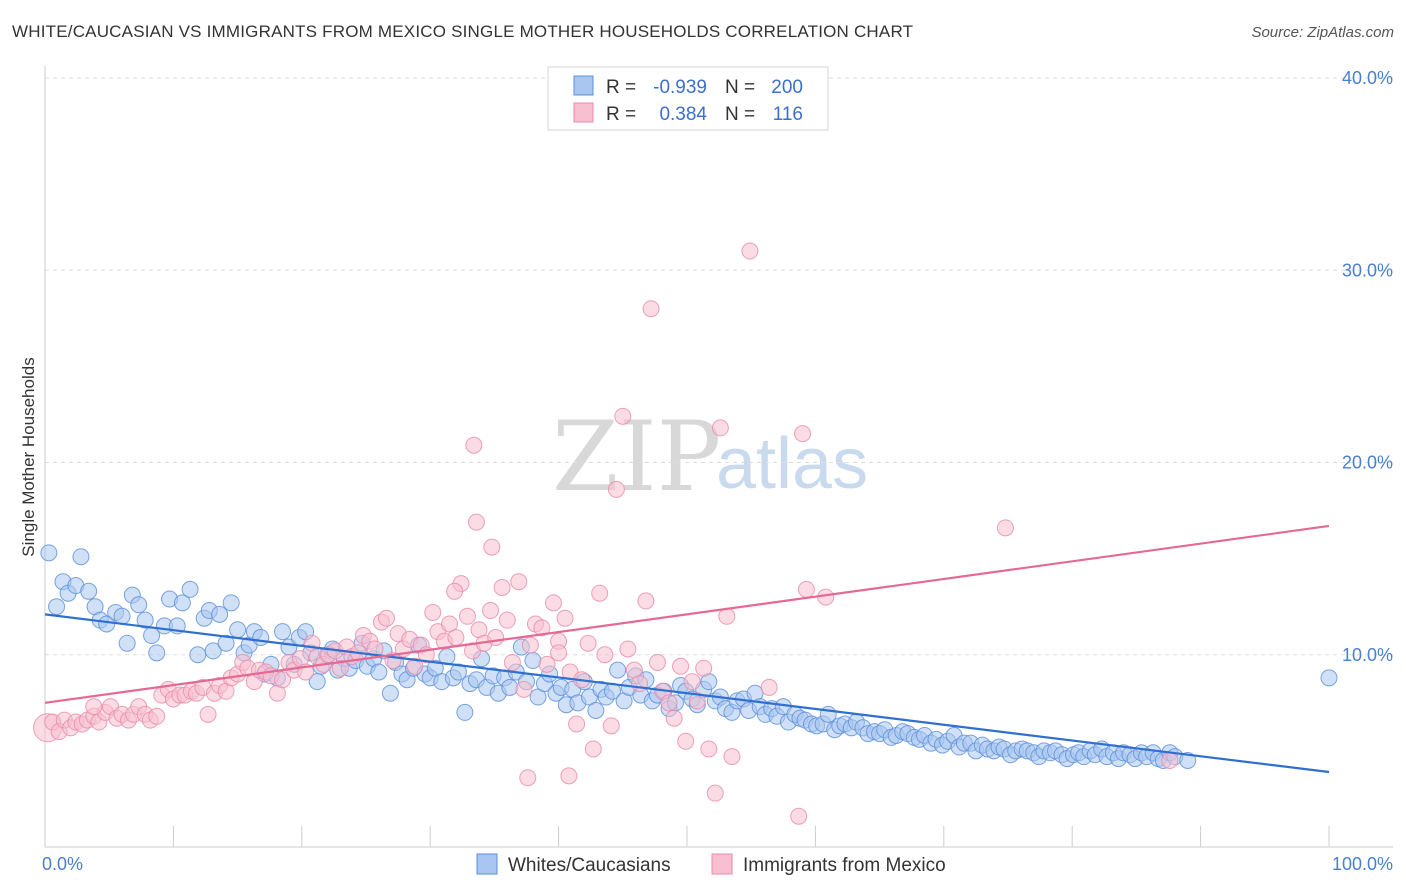 This screenshot has width=1406, height=892. Describe the element at coordinates (487, 864) in the screenshot. I see `bottom-legend-swatch-whites` at that location.